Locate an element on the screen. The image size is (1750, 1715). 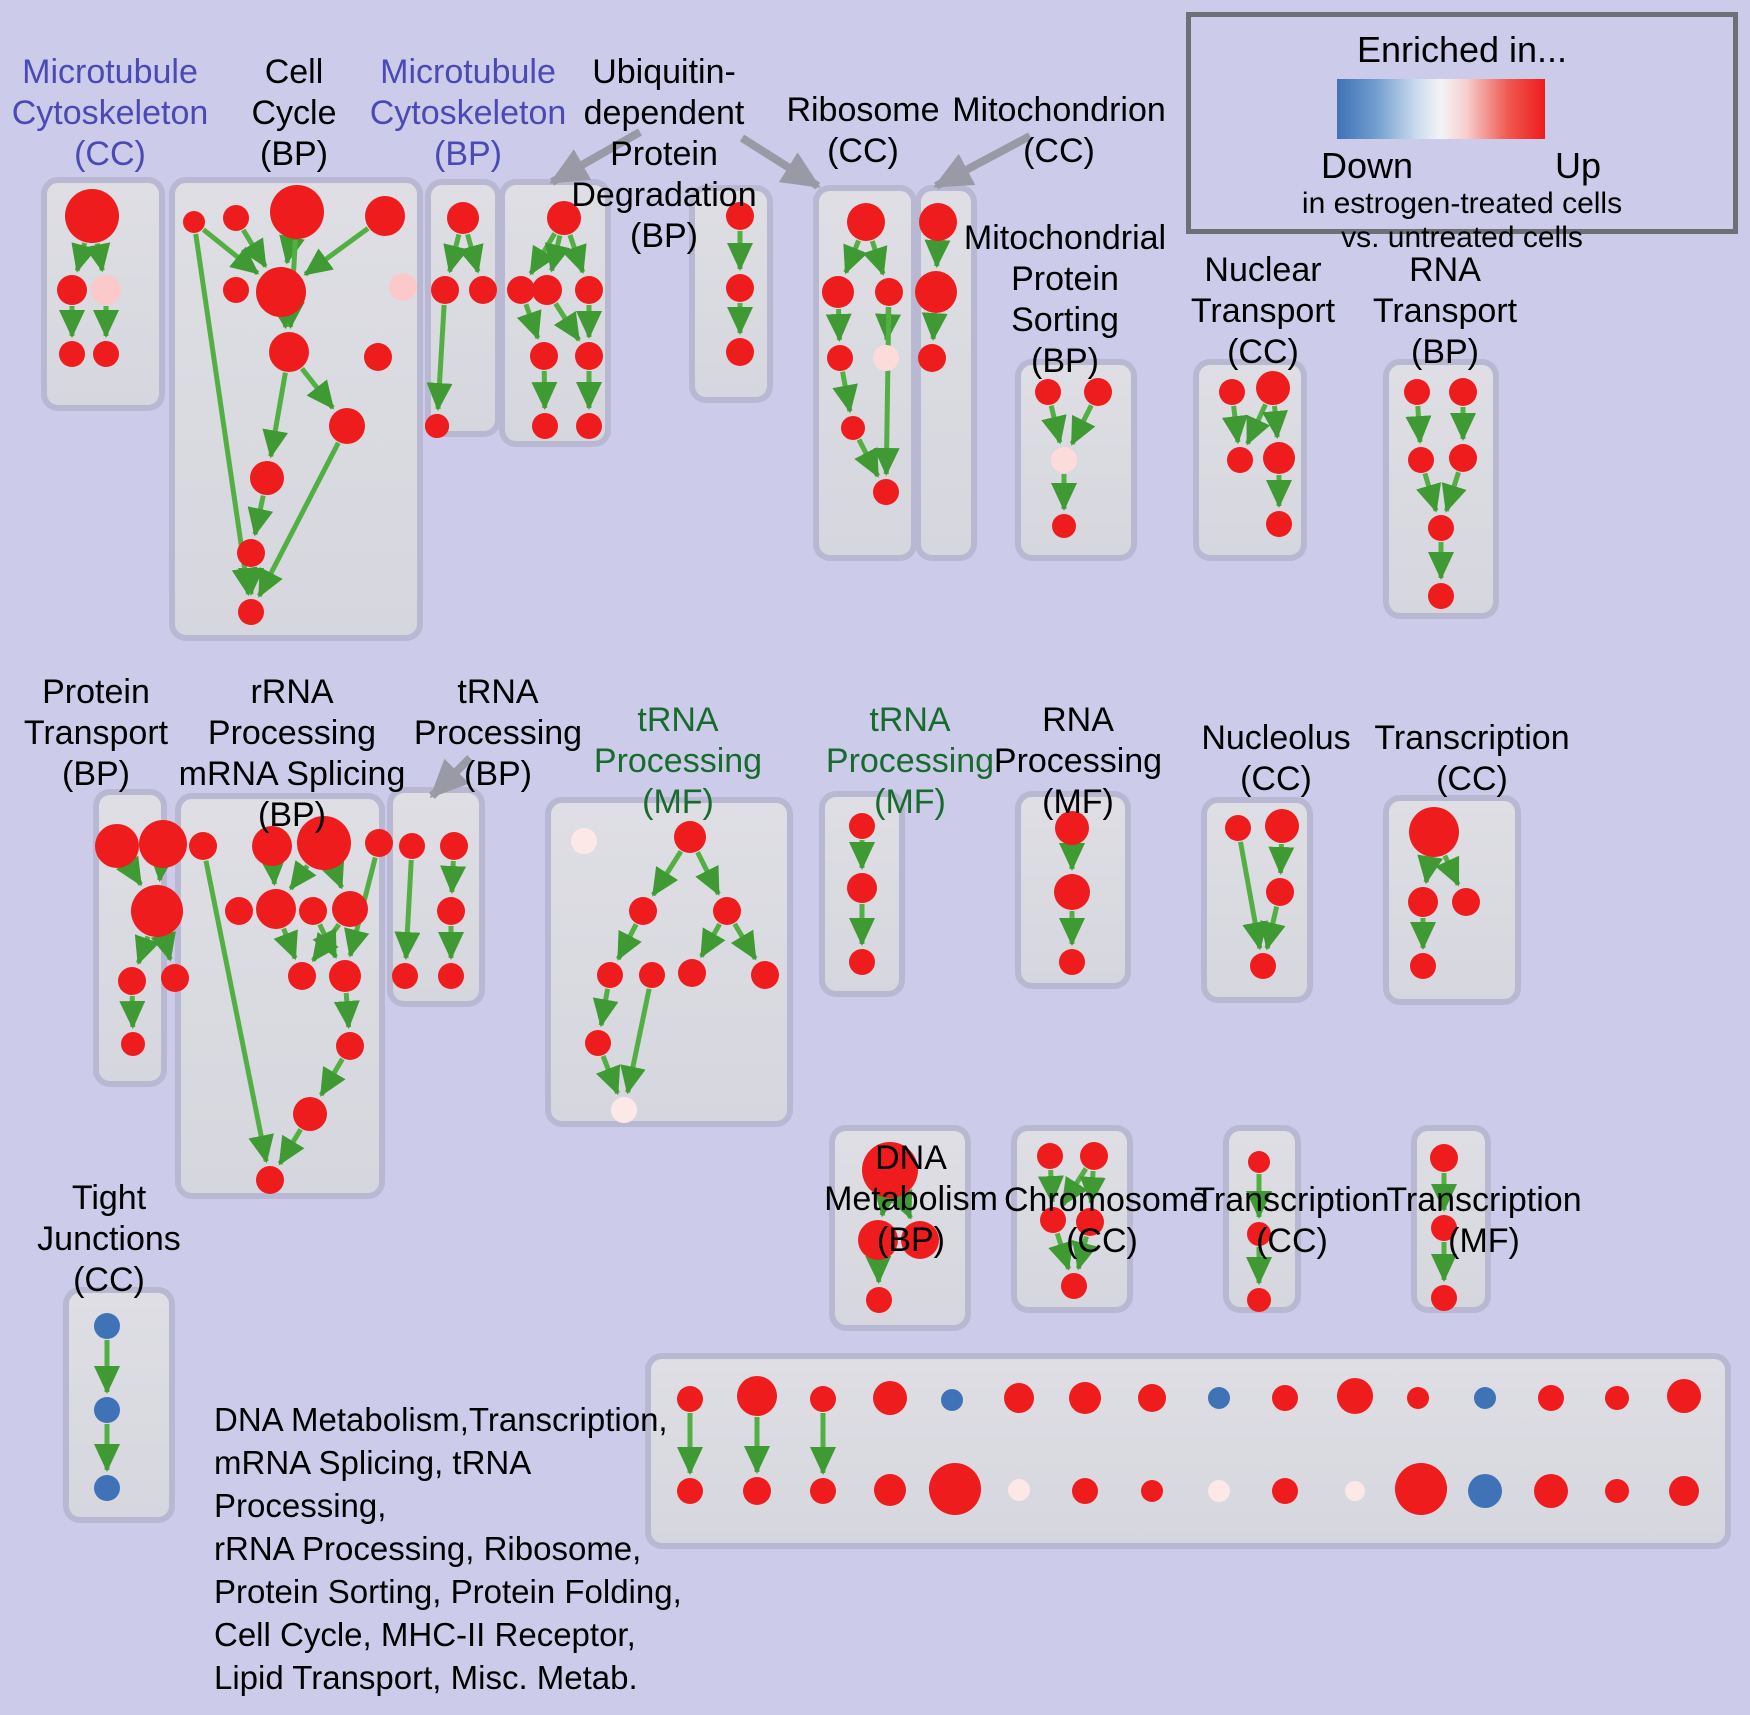
arrow-ubiquitin-right is located at coordinates (780, 162).